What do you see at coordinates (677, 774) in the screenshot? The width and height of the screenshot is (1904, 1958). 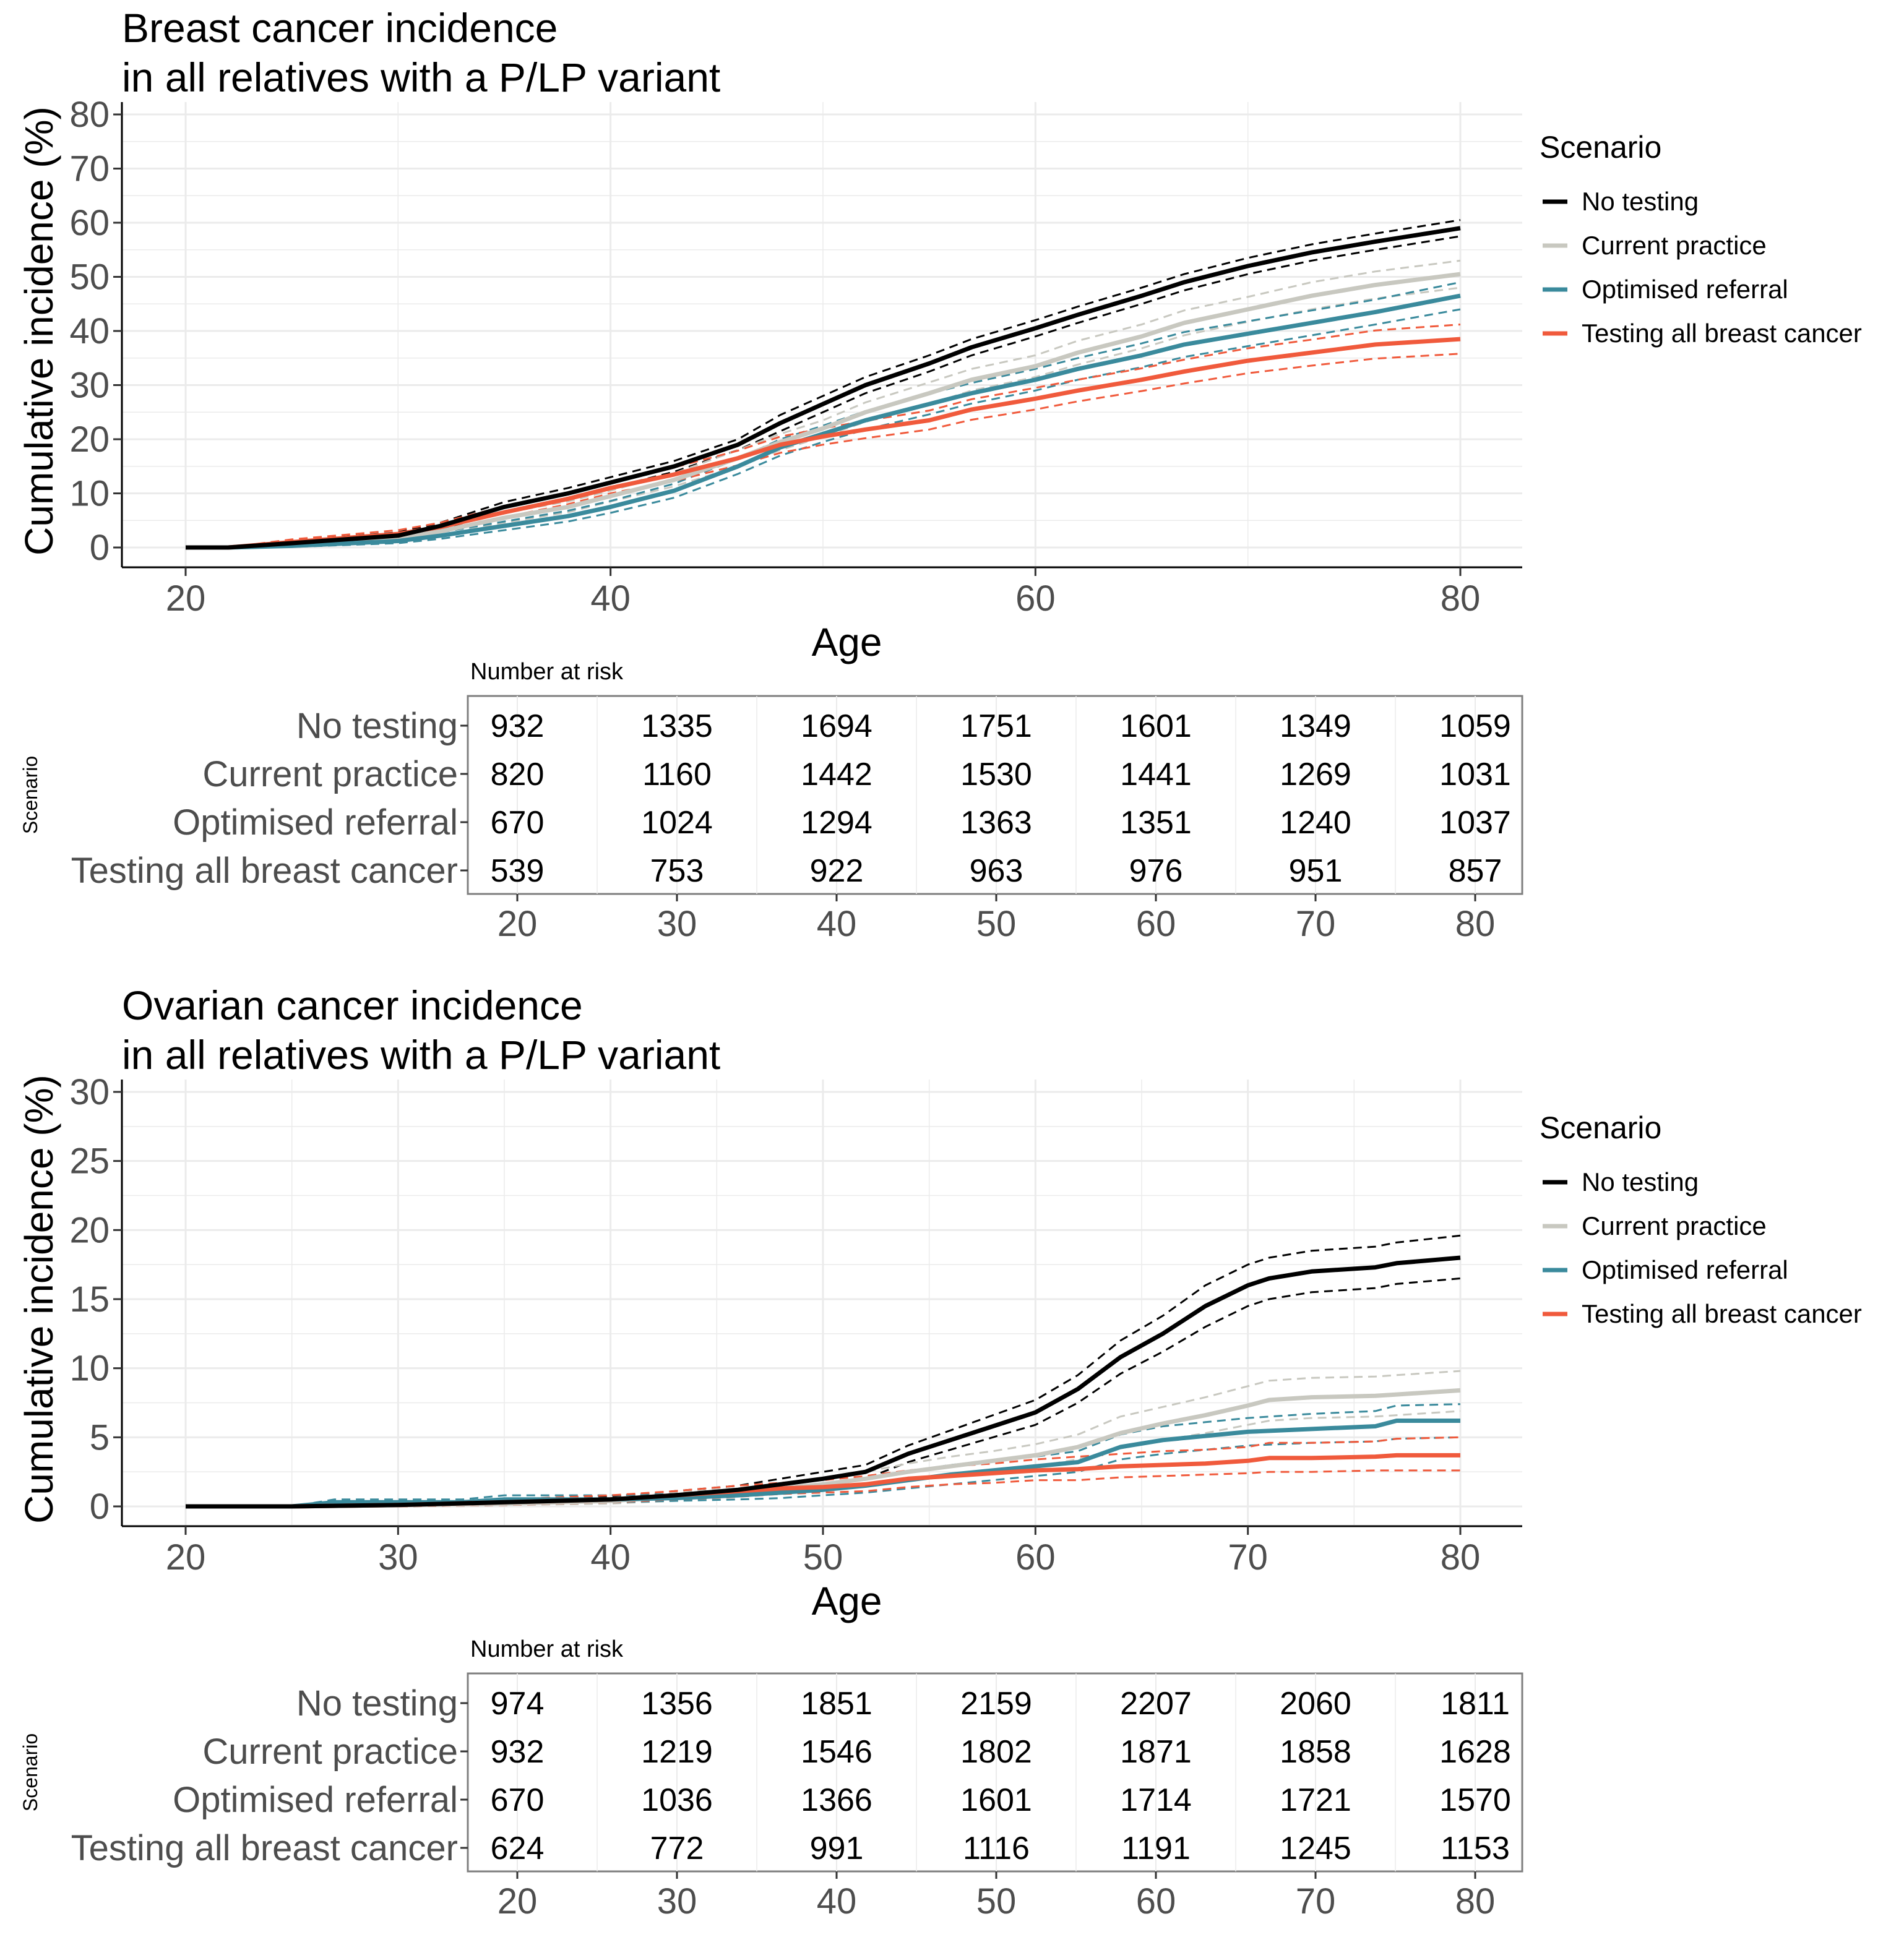 I see `risk-table-cell: 1160` at bounding box center [677, 774].